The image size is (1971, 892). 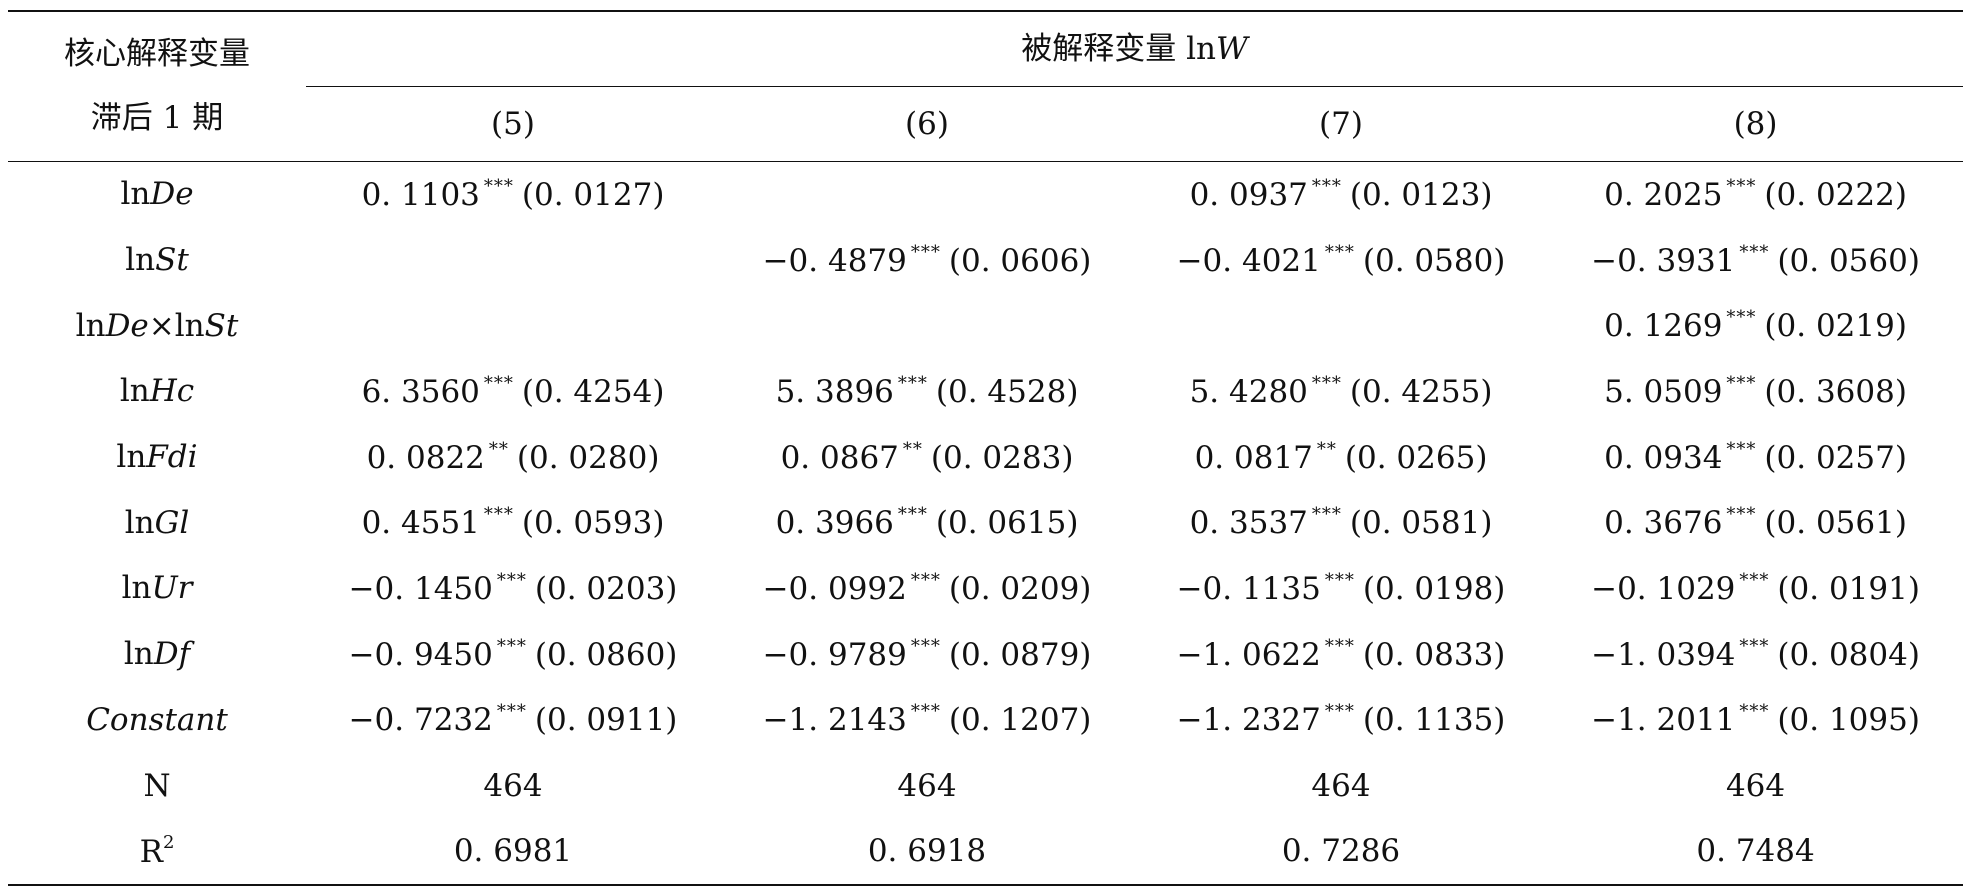 What do you see at coordinates (1248, 194) in the screenshot?
I see `coefficient: 0. 0937` at bounding box center [1248, 194].